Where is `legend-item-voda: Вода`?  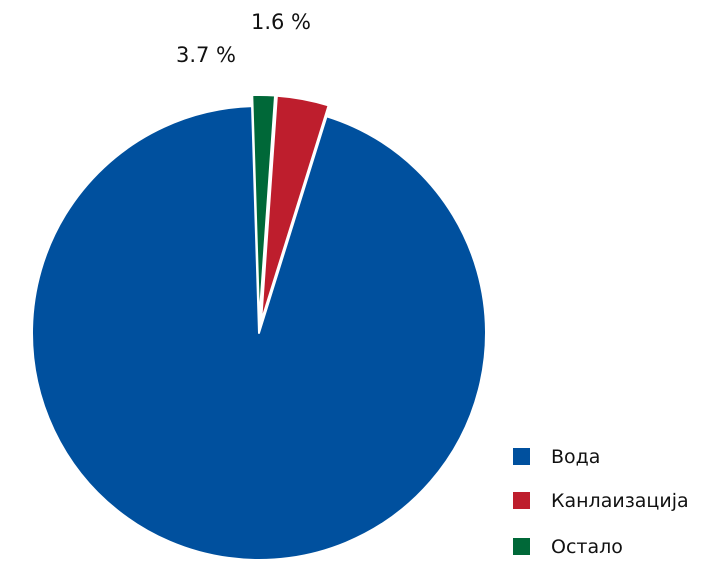
legend-item-voda: Вода is located at coordinates (556, 457).